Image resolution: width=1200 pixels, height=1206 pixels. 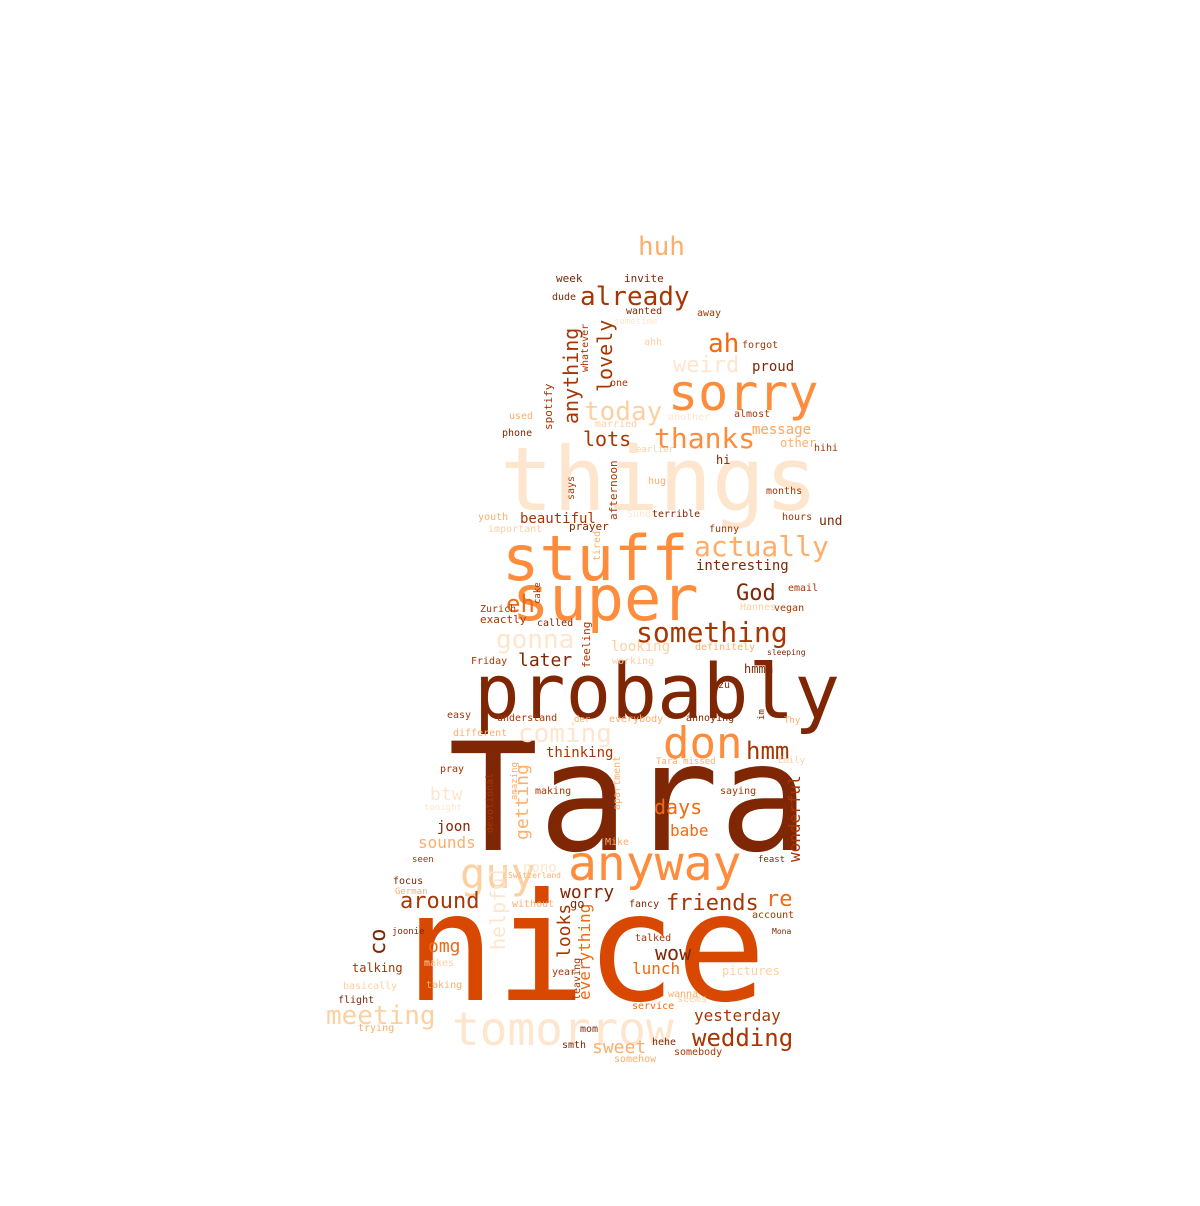 What do you see at coordinates (752, 414) in the screenshot?
I see `word-almost: almost` at bounding box center [752, 414].